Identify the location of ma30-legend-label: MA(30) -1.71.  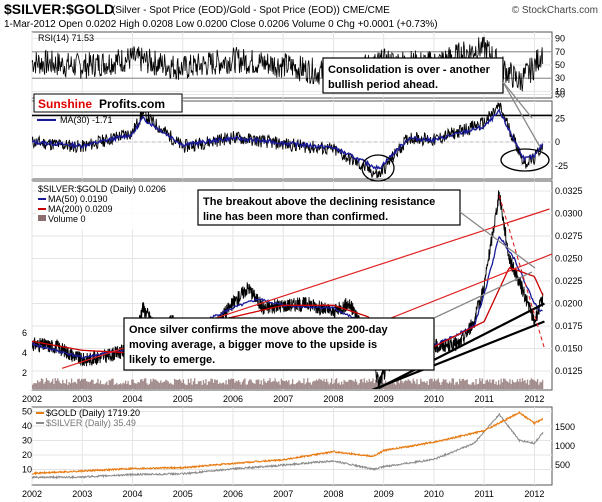
(86, 120).